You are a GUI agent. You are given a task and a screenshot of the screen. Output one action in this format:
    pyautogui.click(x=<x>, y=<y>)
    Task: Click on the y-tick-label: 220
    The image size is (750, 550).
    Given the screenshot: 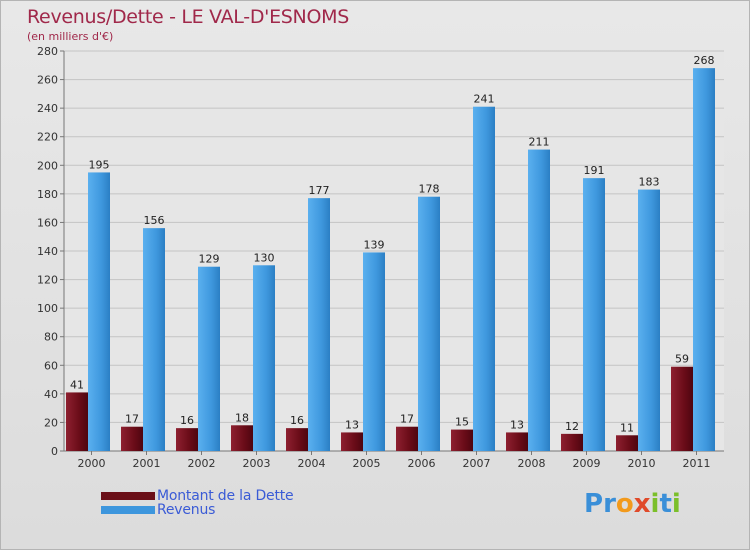 What is the action you would take?
    pyautogui.click(x=47, y=137)
    